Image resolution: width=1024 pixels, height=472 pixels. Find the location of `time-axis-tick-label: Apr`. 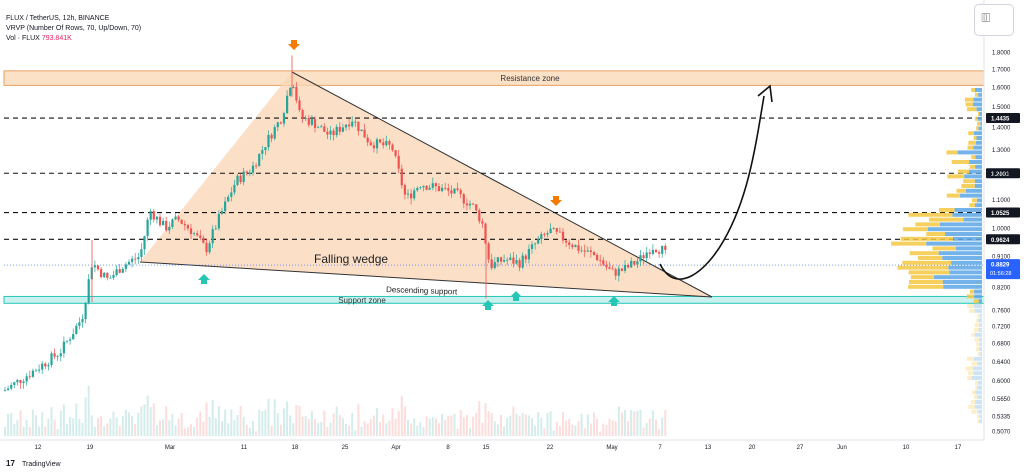

time-axis-tick-label: Apr is located at coordinates (395, 448).